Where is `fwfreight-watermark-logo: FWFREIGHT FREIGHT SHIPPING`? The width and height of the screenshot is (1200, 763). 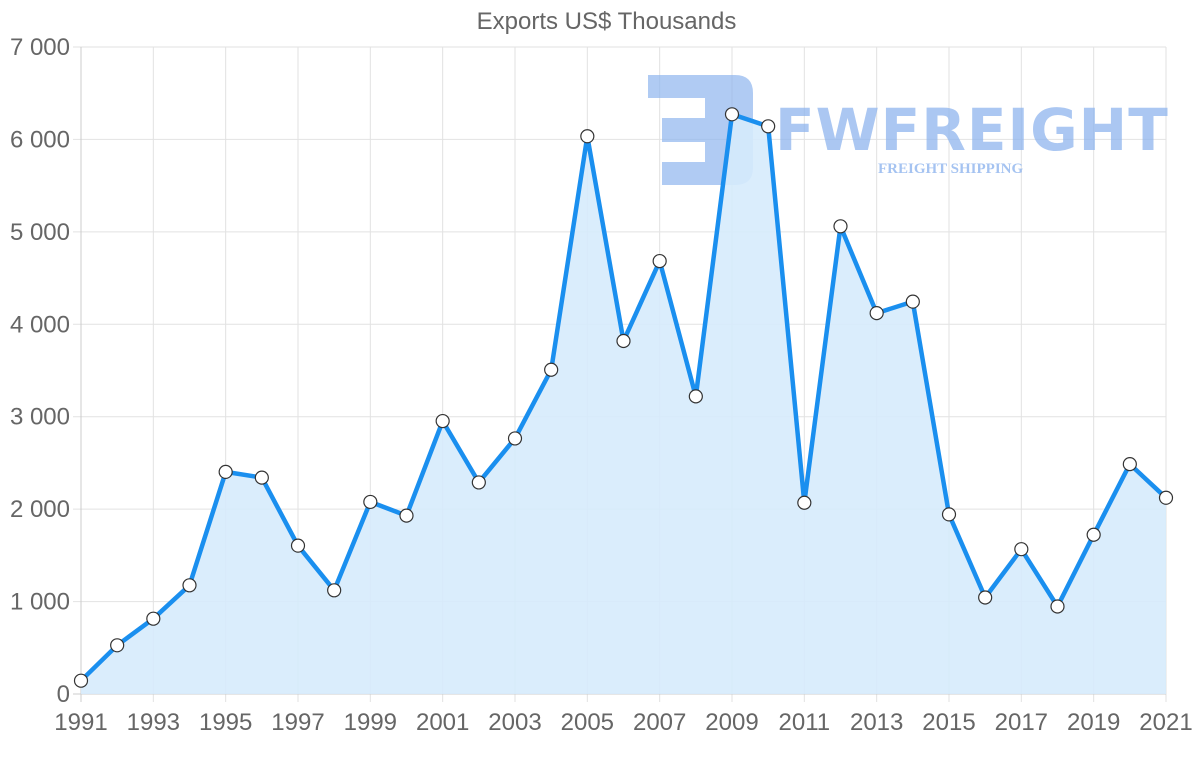 fwfreight-watermark-logo: FWFREIGHT FREIGHT SHIPPING is located at coordinates (908, 130).